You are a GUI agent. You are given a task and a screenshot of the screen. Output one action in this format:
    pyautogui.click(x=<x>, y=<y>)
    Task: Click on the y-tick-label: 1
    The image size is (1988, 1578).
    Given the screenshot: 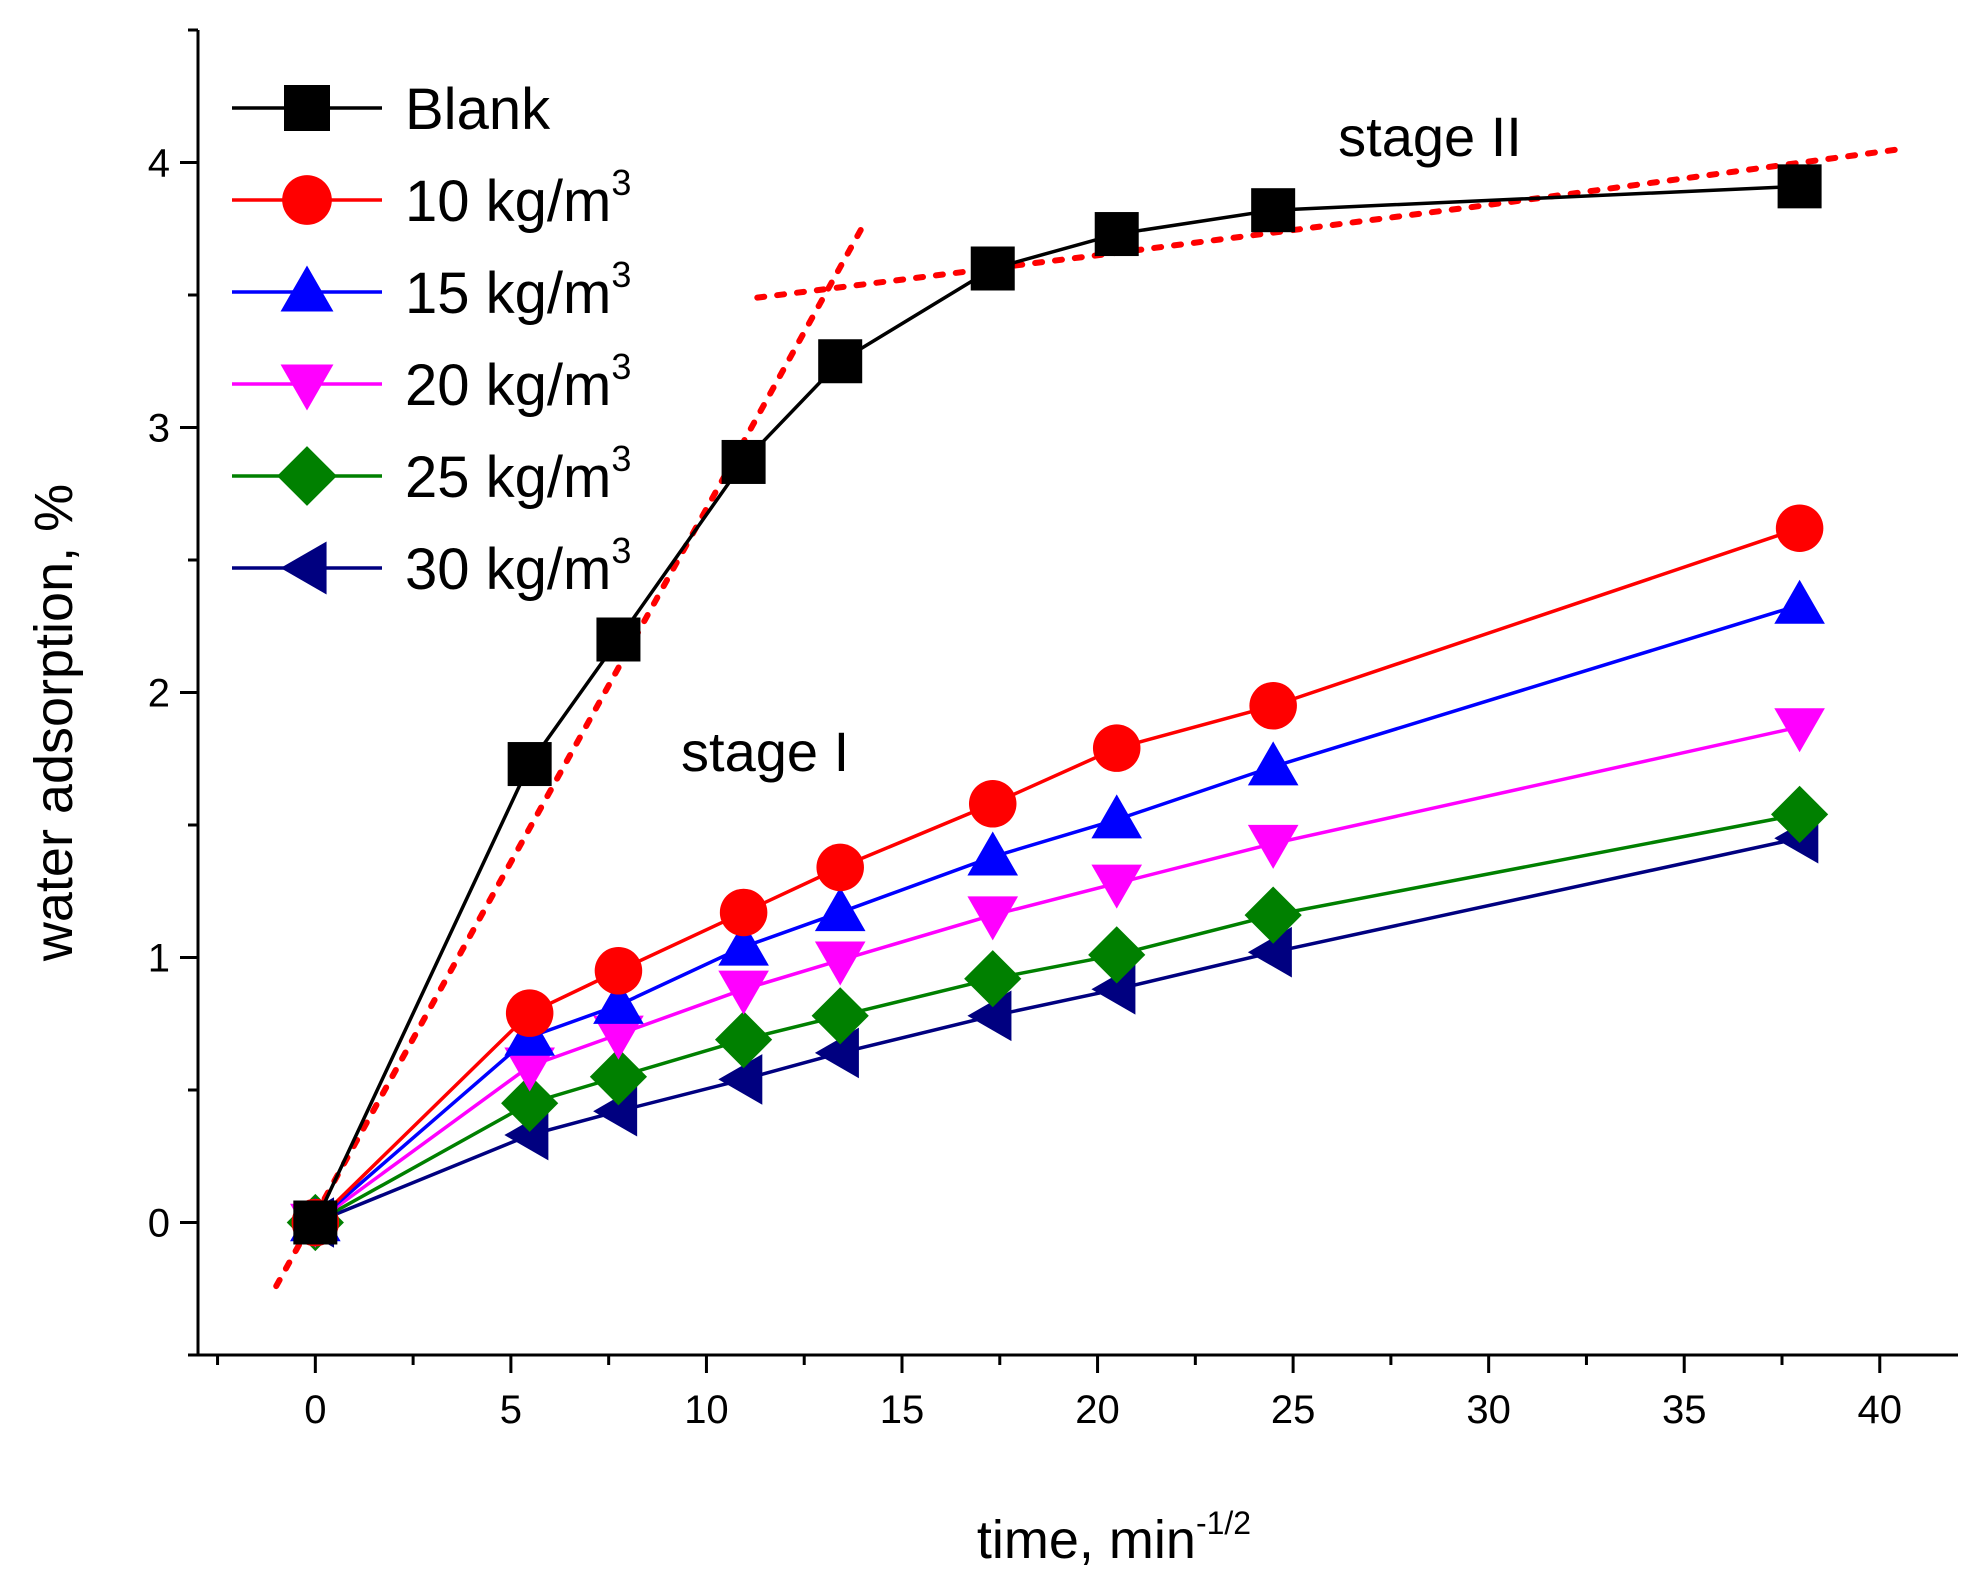 What is the action you would take?
    pyautogui.click(x=159, y=959)
    